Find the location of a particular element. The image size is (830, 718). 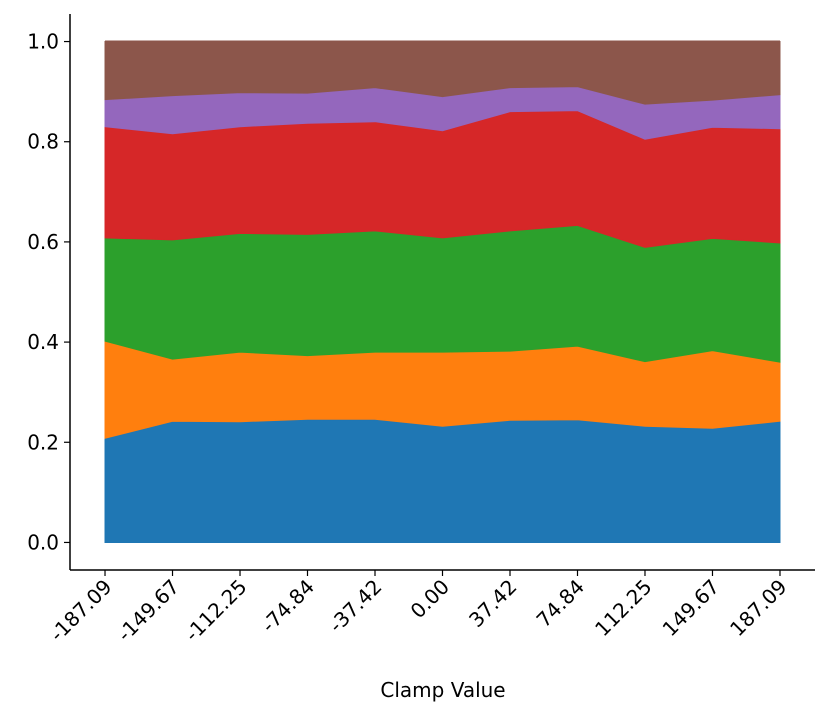

y-tick-label: 0.6 is located at coordinates (43, 242).